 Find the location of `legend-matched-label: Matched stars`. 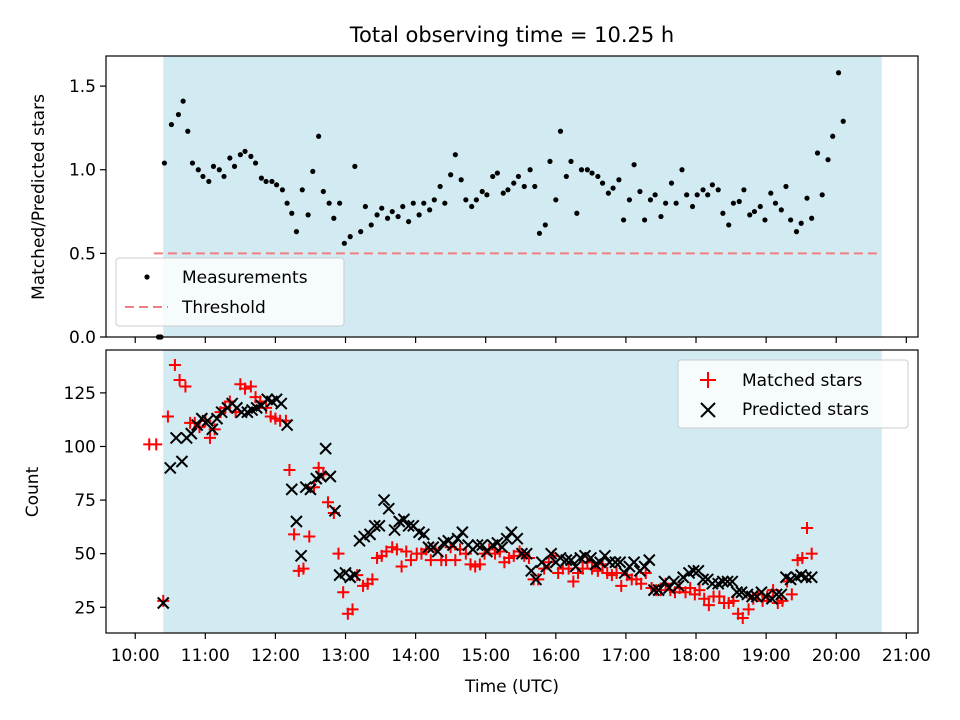

legend-matched-label: Matched stars is located at coordinates (802, 381).